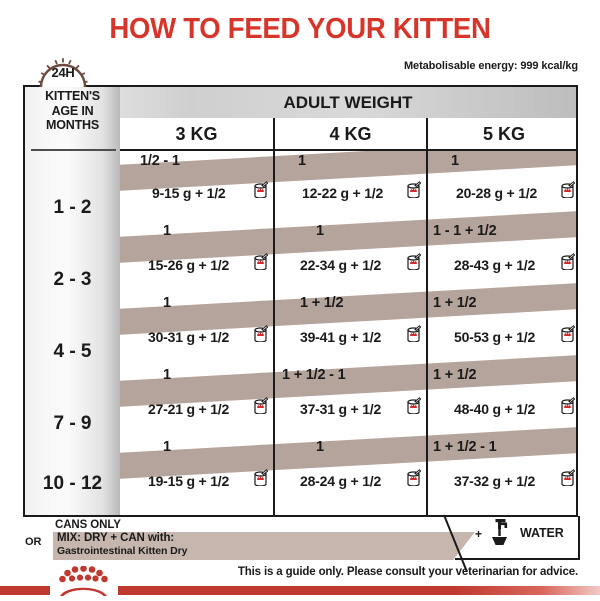  I want to click on cell-cans-r4c0: 1, so click(167, 447).